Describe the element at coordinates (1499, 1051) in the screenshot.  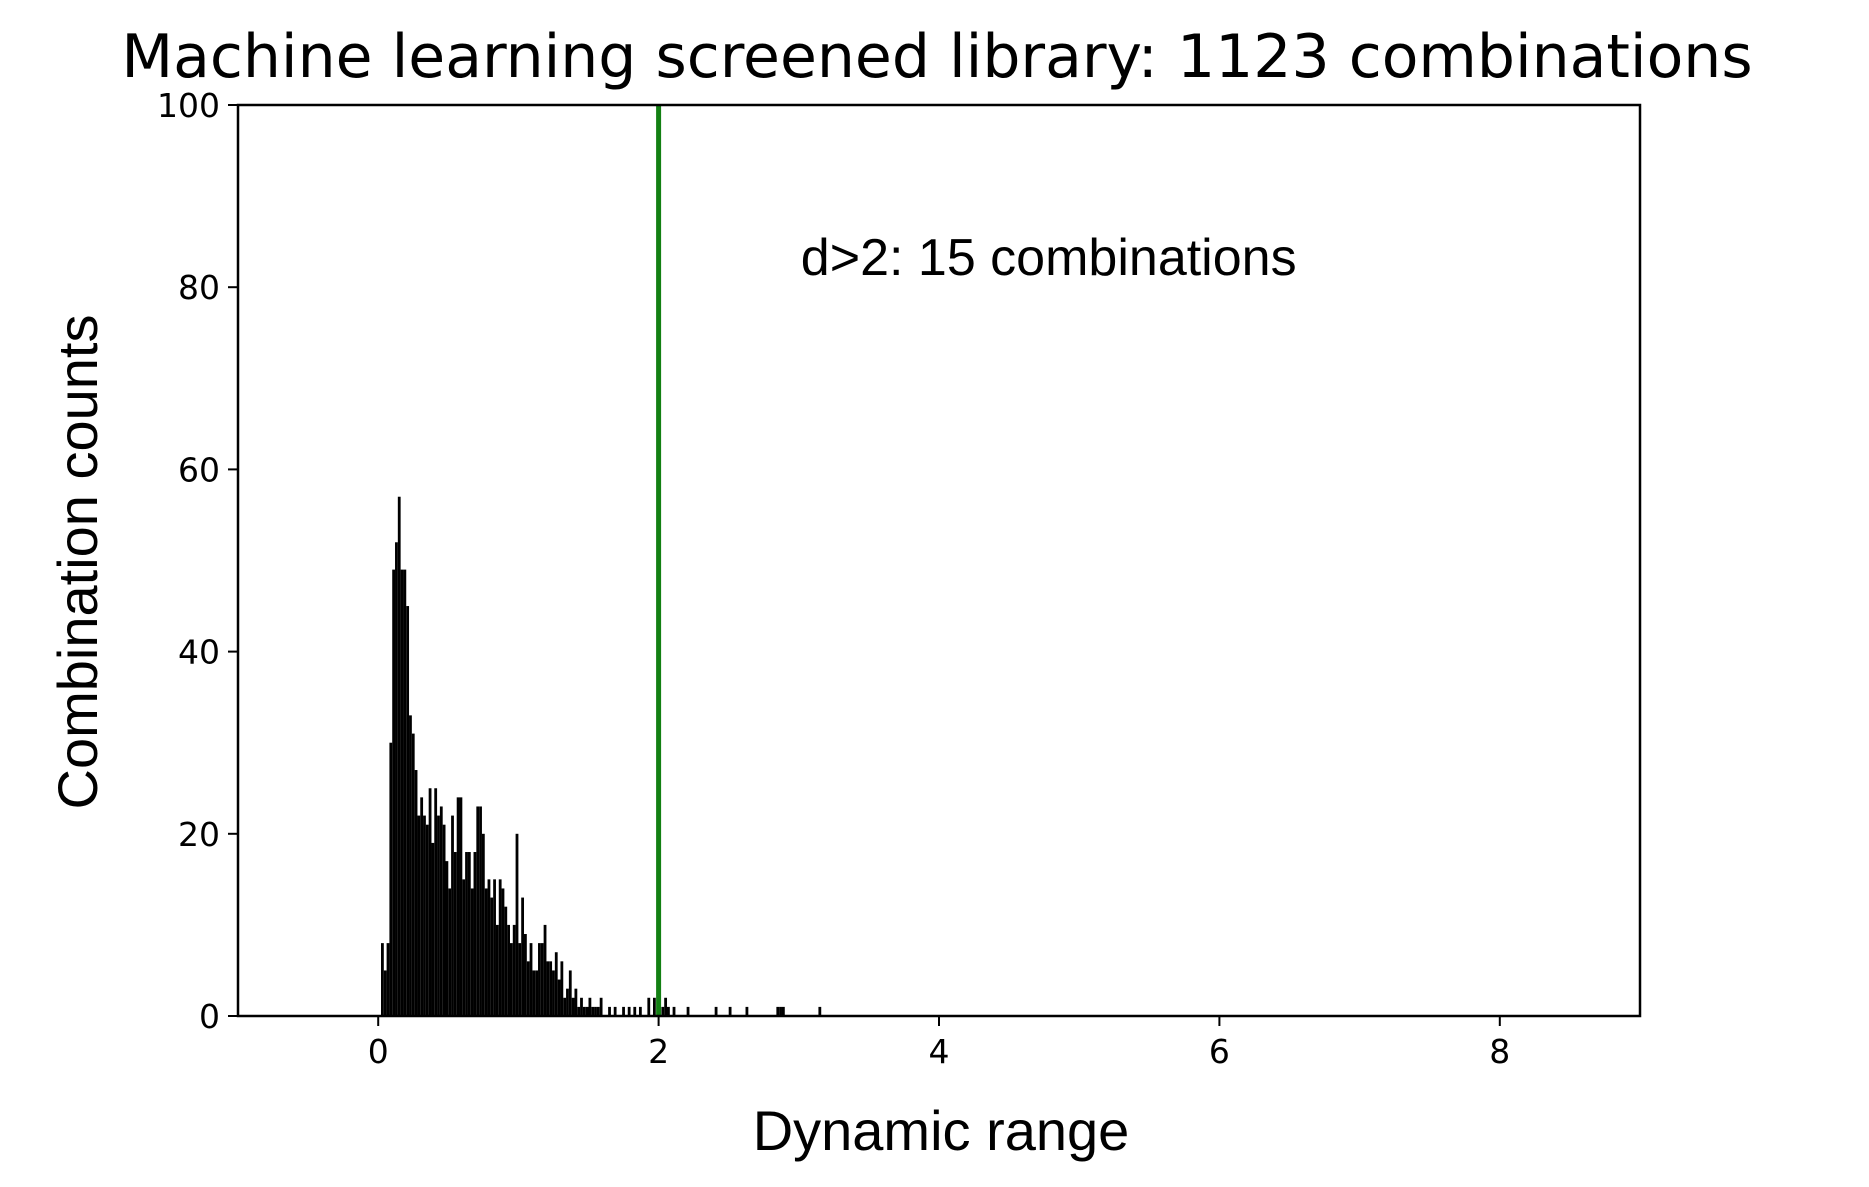
I see `x-tick-label: 8` at that location.